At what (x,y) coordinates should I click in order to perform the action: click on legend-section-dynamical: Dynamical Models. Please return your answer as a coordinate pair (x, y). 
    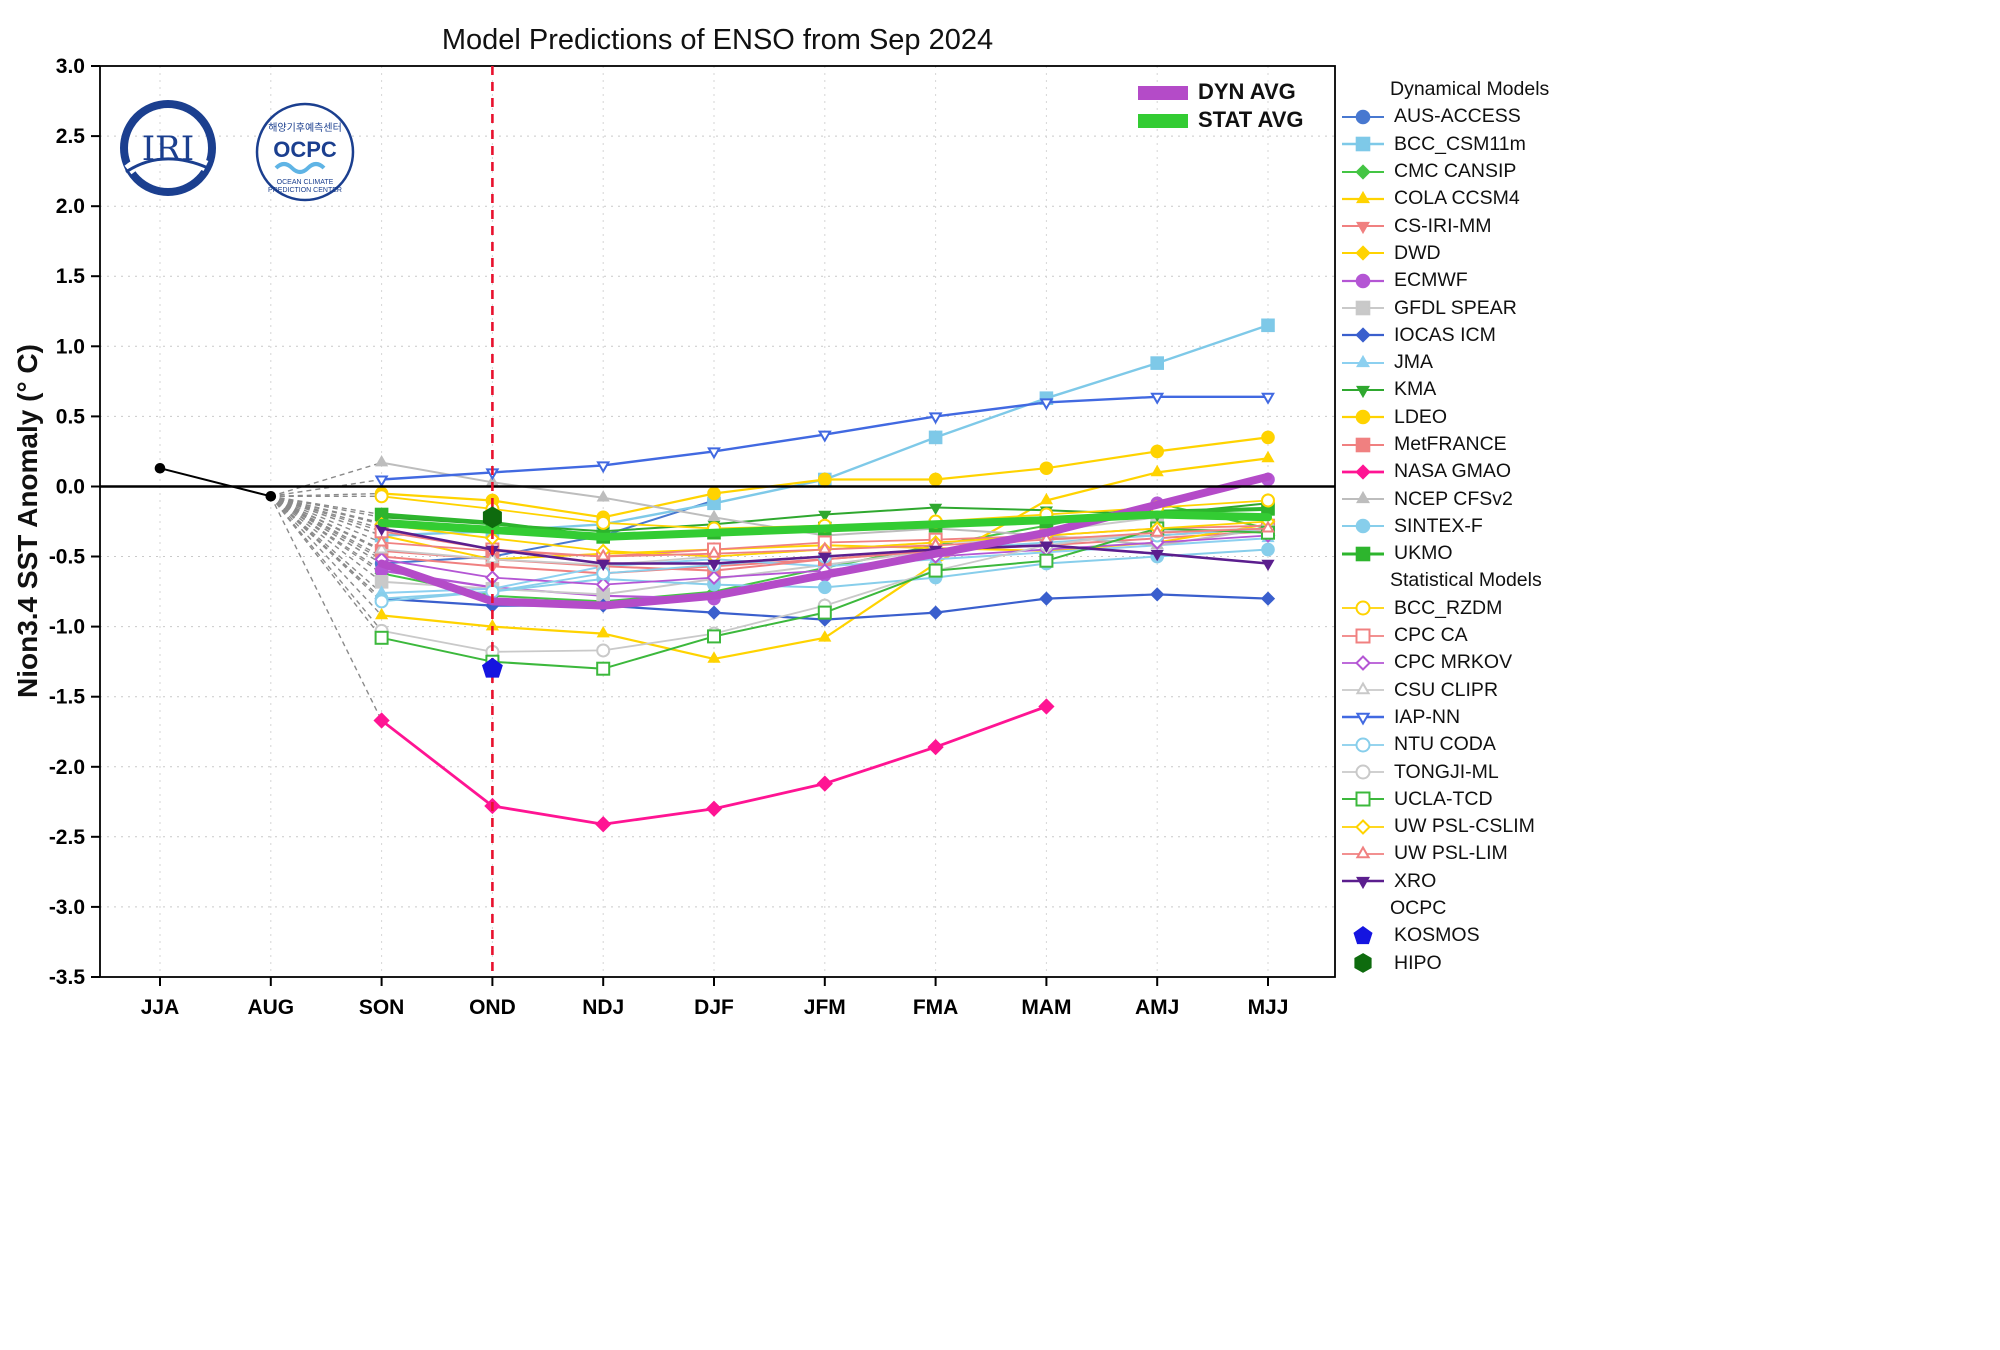
    Looking at the image, I should click on (1470, 89).